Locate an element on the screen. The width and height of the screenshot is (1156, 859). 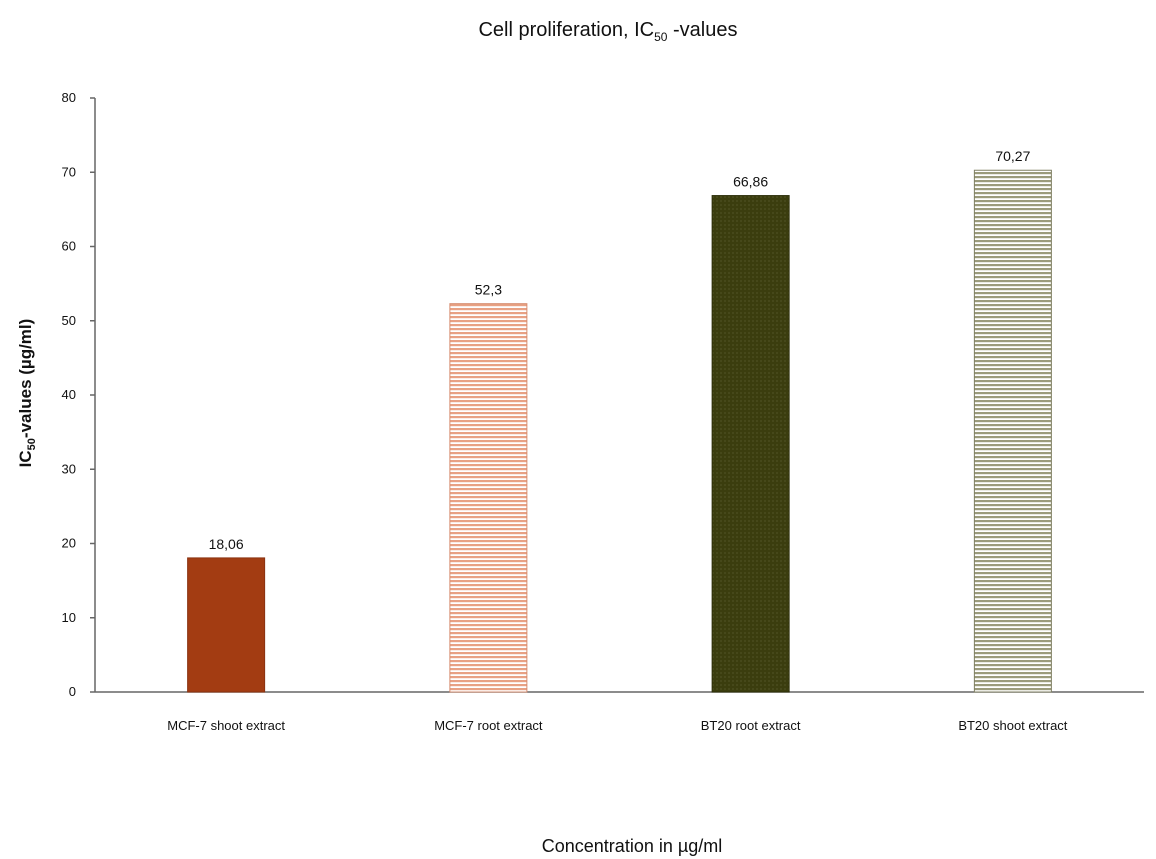
data-label-1: 18,06 is located at coordinates (226, 544).